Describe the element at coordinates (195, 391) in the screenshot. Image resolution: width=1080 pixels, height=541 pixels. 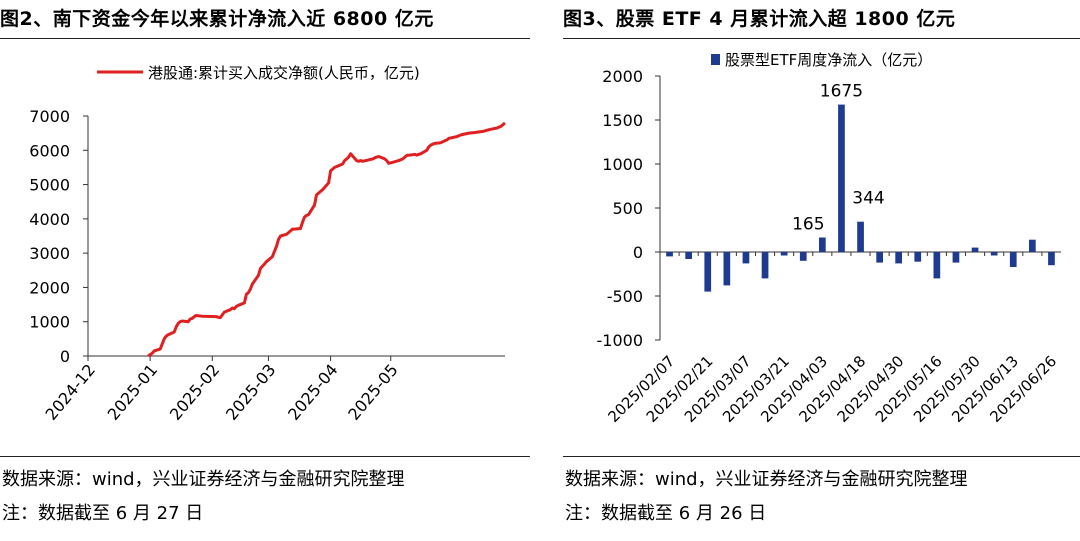
I see `x-tick-label: 2025-02` at that location.